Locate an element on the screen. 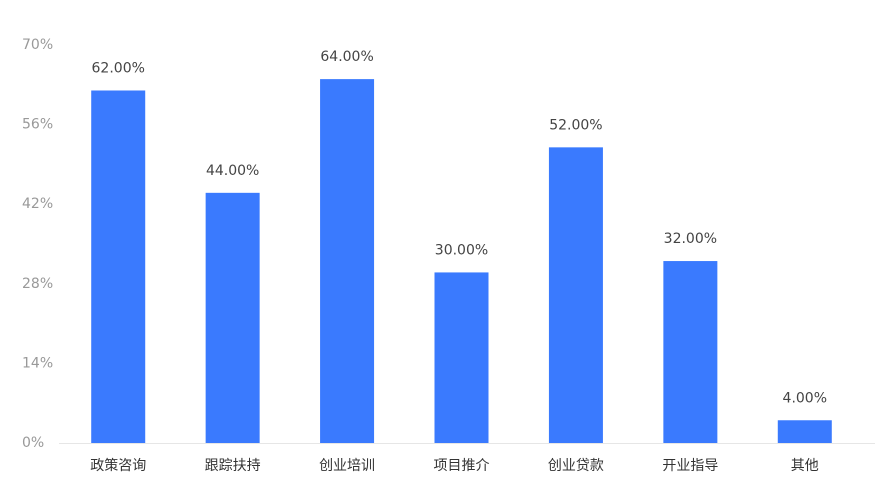 Image resolution: width=880 pixels, height=501 pixels. x-tick-label: 创业培训 is located at coordinates (347, 466).